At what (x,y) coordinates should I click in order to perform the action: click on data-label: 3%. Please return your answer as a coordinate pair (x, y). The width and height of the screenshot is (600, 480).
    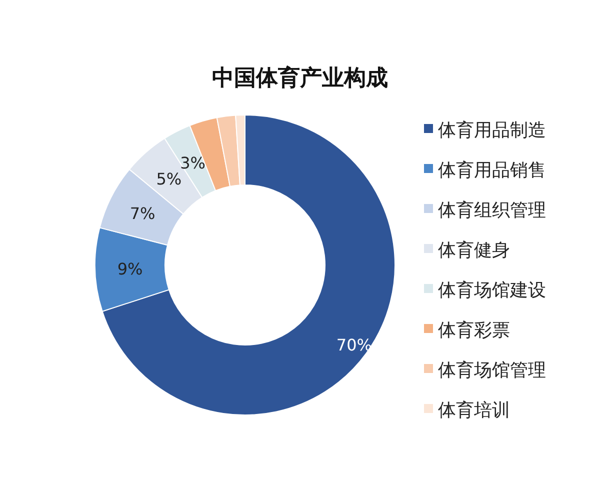
    Looking at the image, I should click on (193, 163).